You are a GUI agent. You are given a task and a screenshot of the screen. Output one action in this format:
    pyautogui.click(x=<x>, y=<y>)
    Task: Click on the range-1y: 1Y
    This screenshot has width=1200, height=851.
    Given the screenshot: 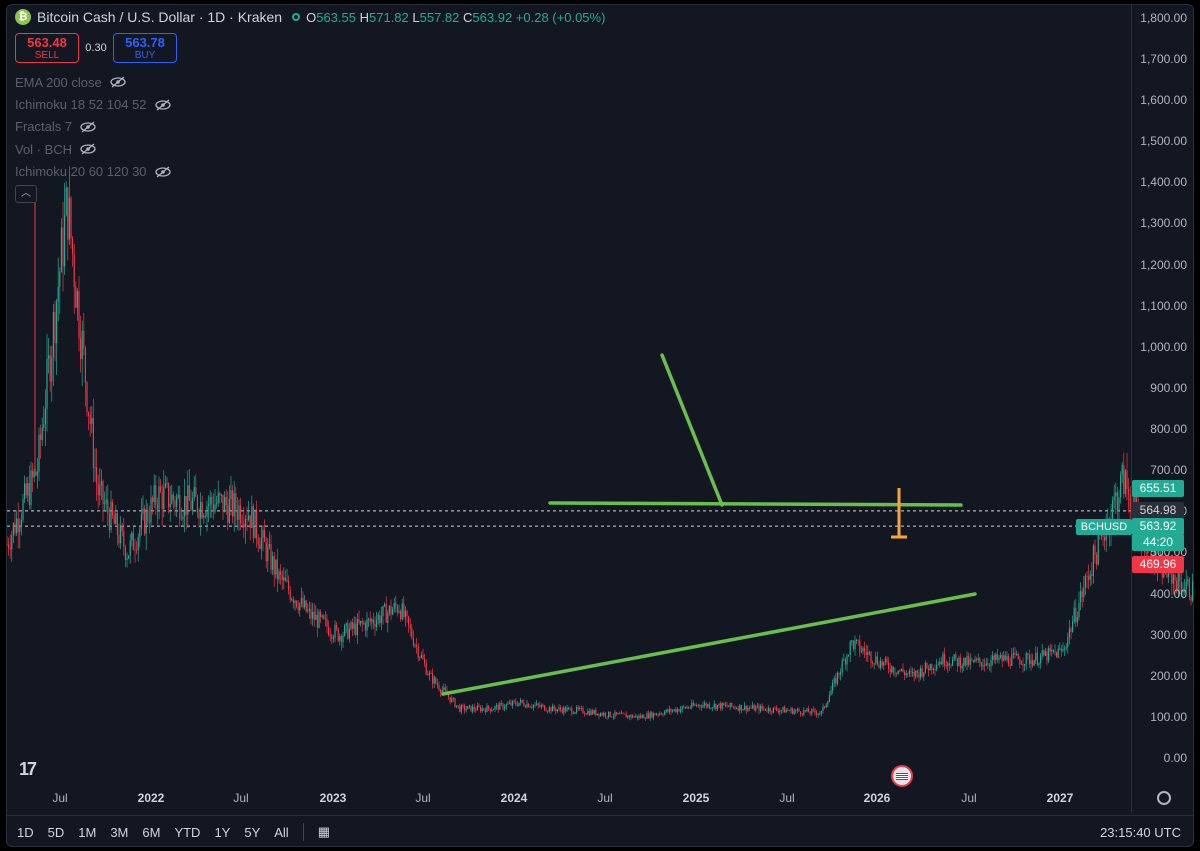 What is the action you would take?
    pyautogui.click(x=222, y=832)
    